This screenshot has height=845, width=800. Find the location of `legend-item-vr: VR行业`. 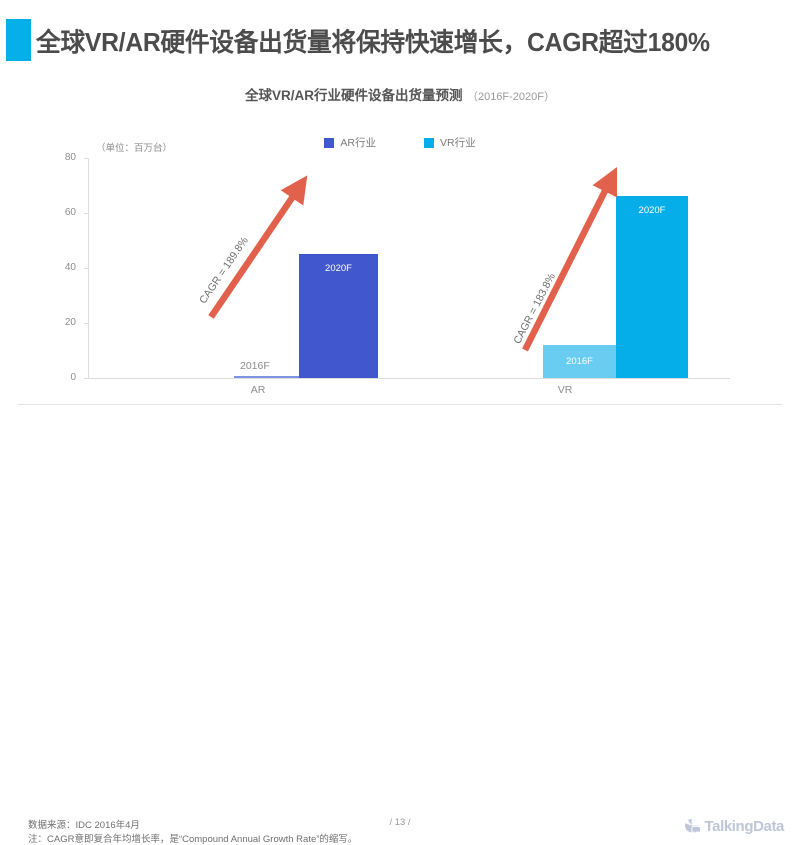

legend-item-vr: VR行业 is located at coordinates (450, 142).